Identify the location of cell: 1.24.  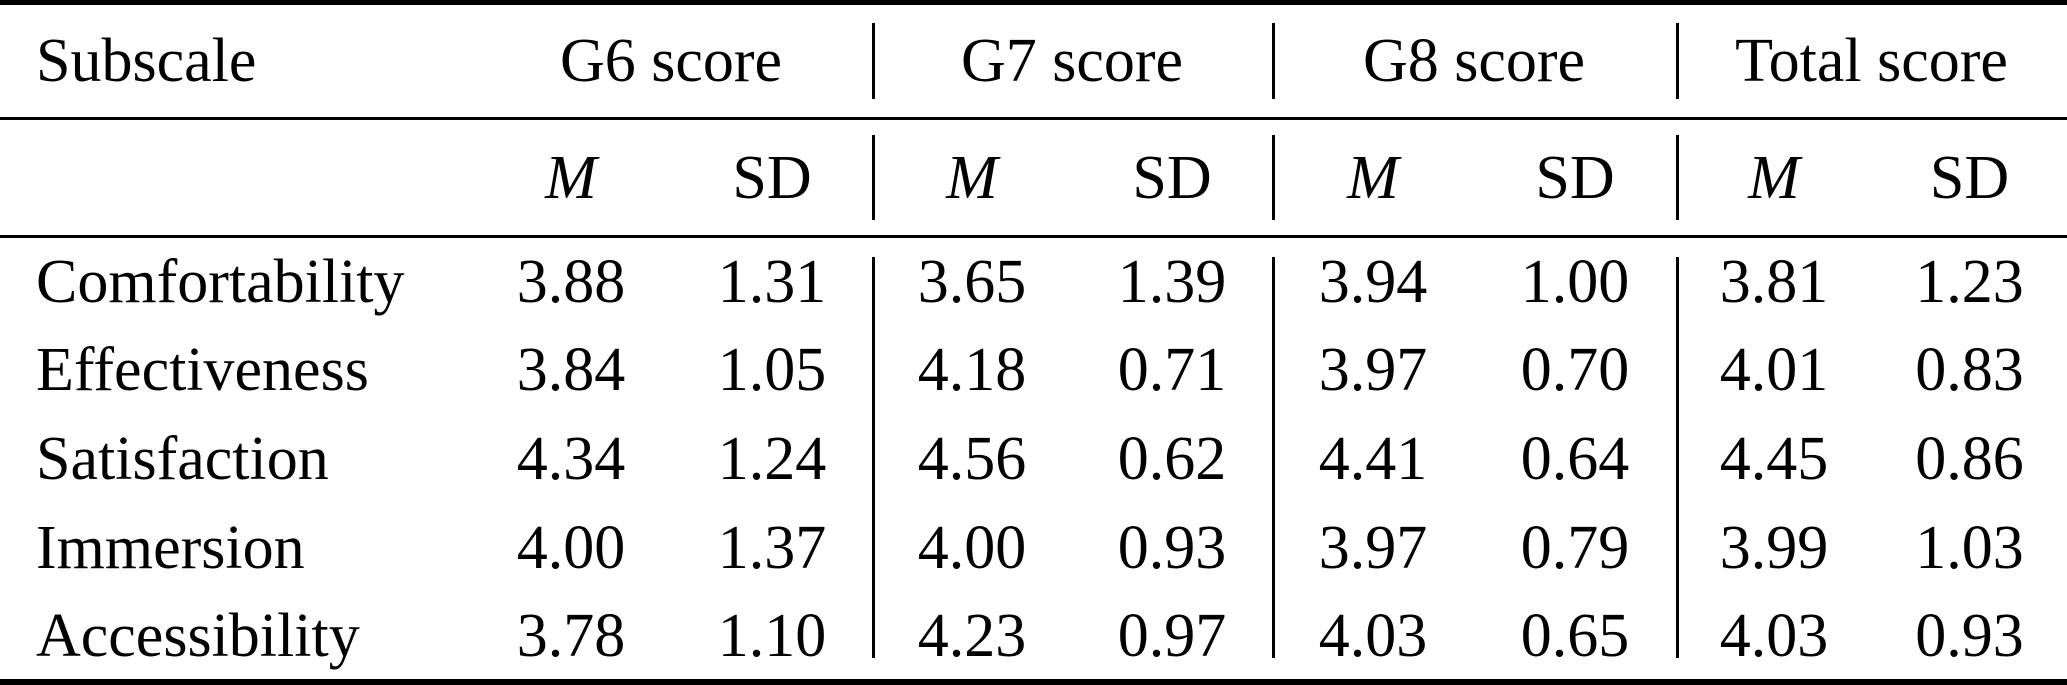
(772, 459).